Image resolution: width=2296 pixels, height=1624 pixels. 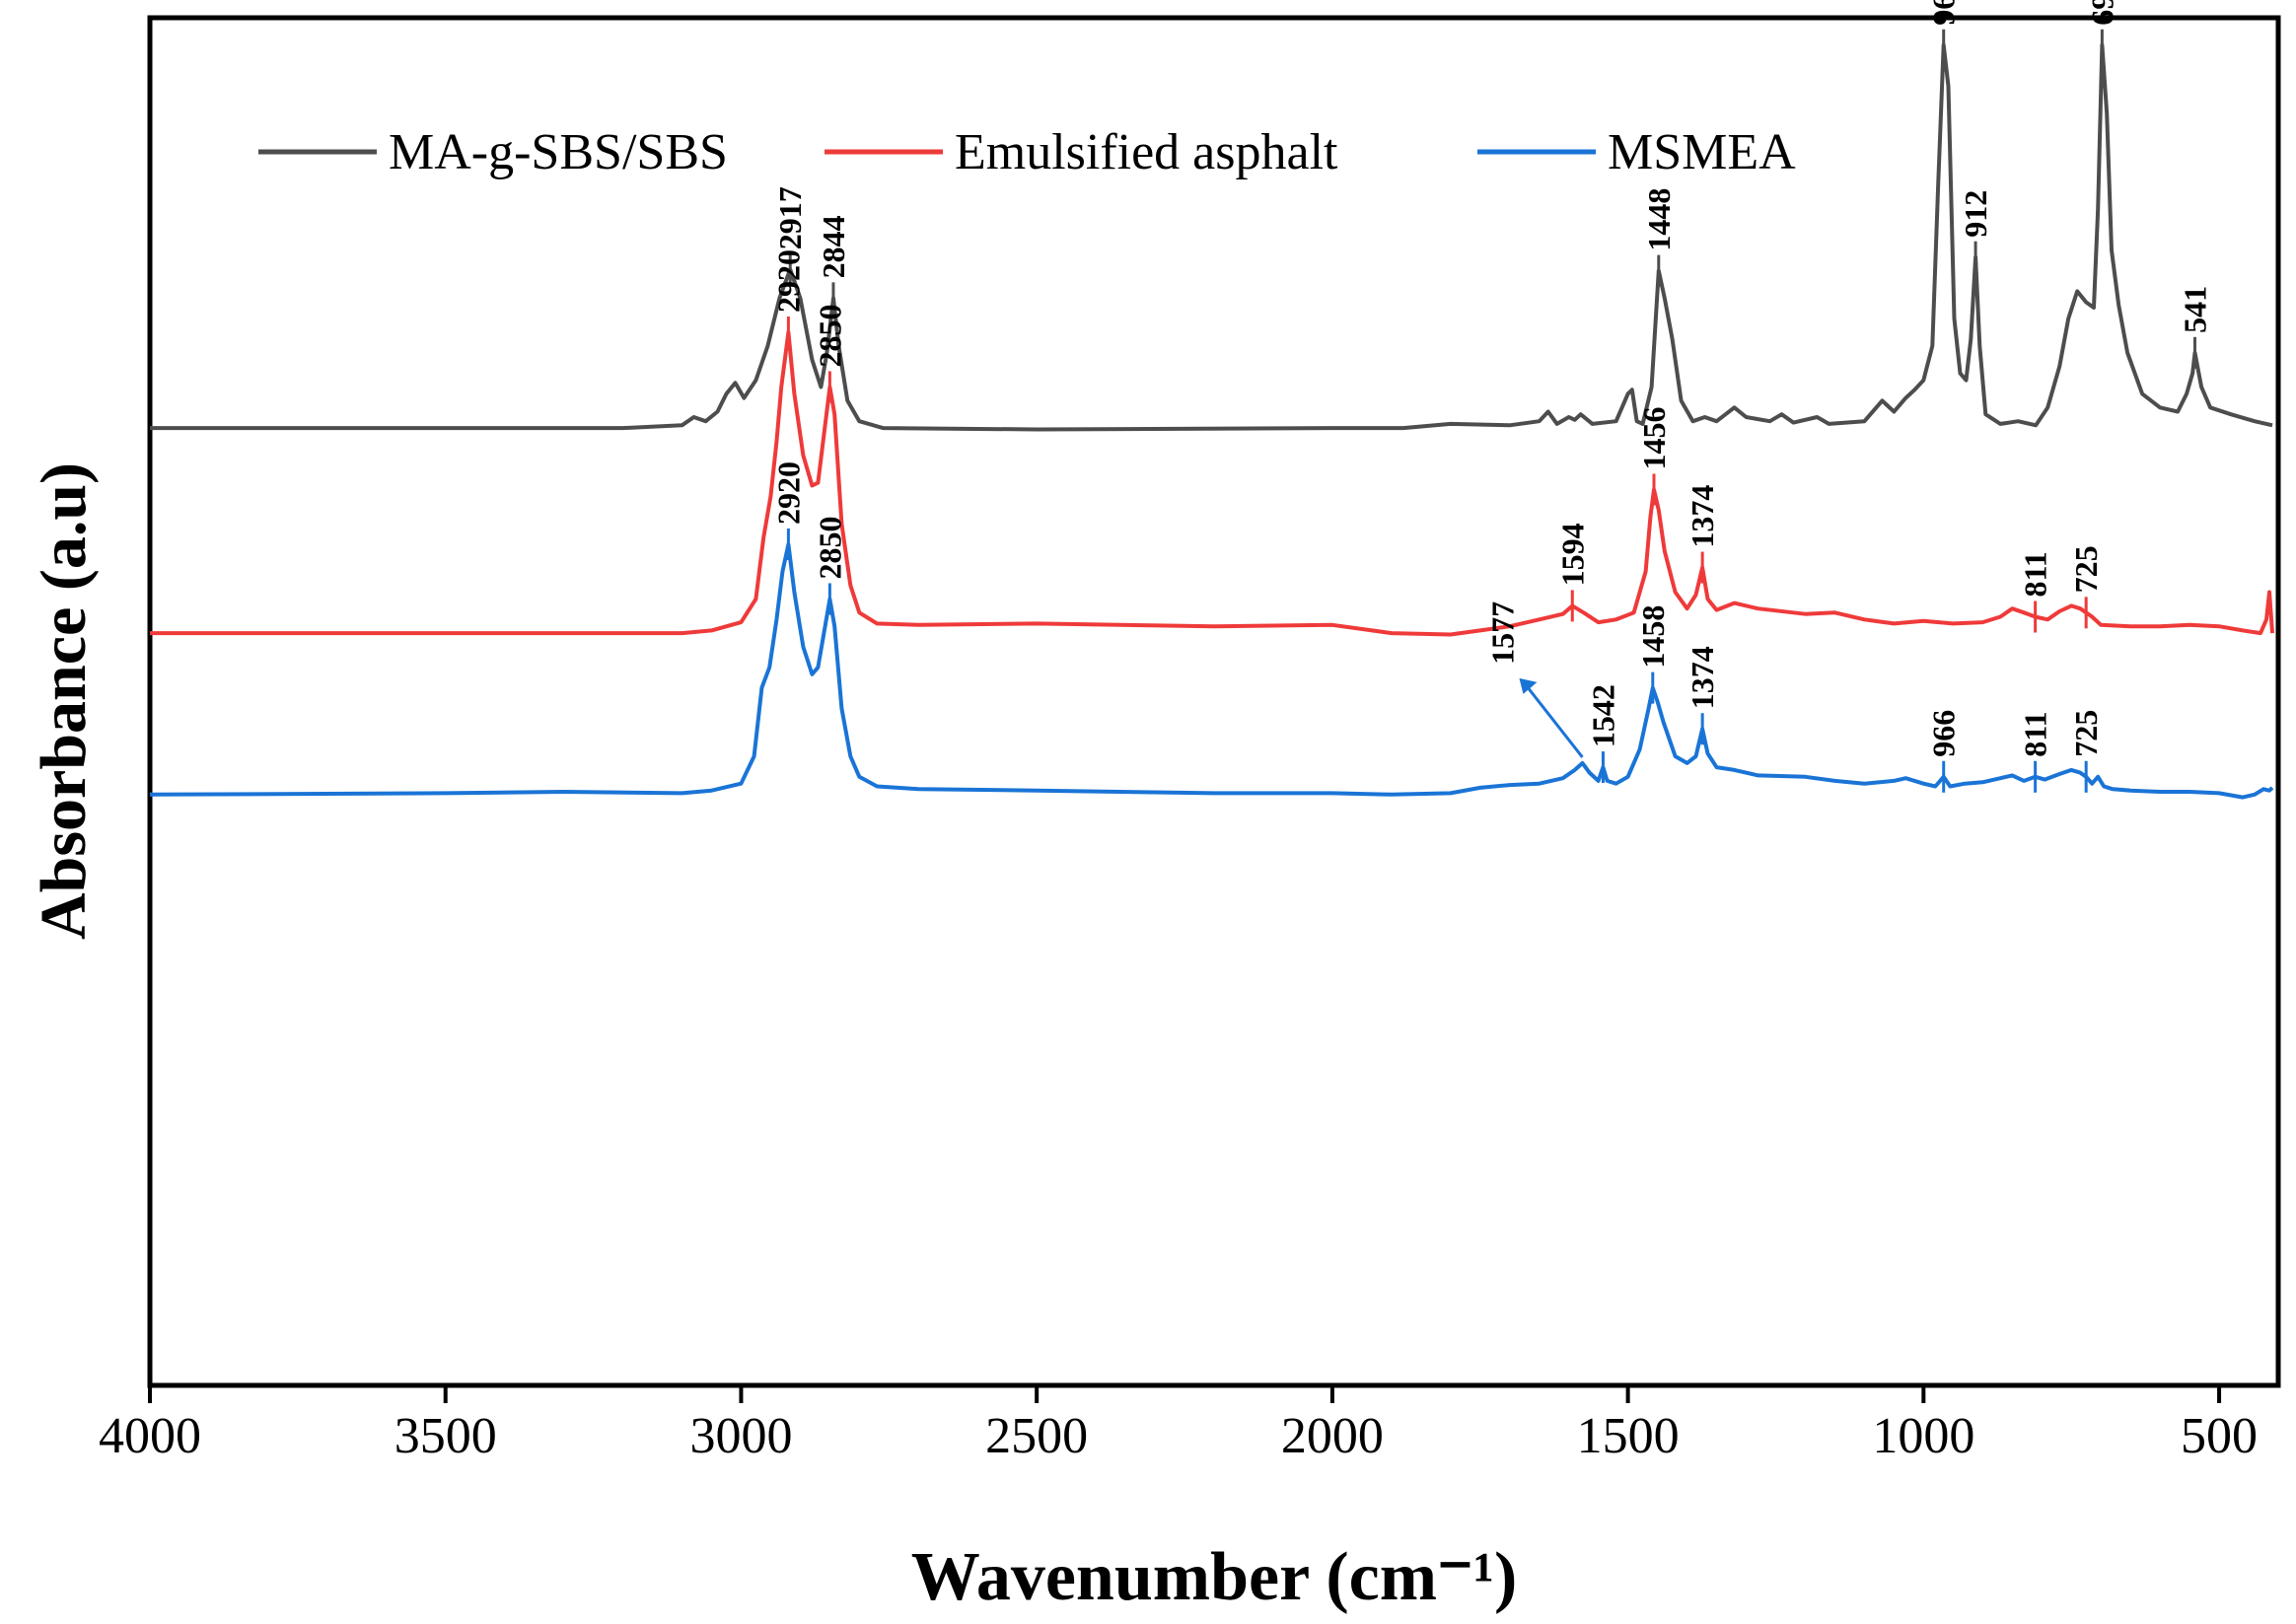 I want to click on x-axis-label: Wavenumber (cm⁻¹), so click(x=1215, y=1577).